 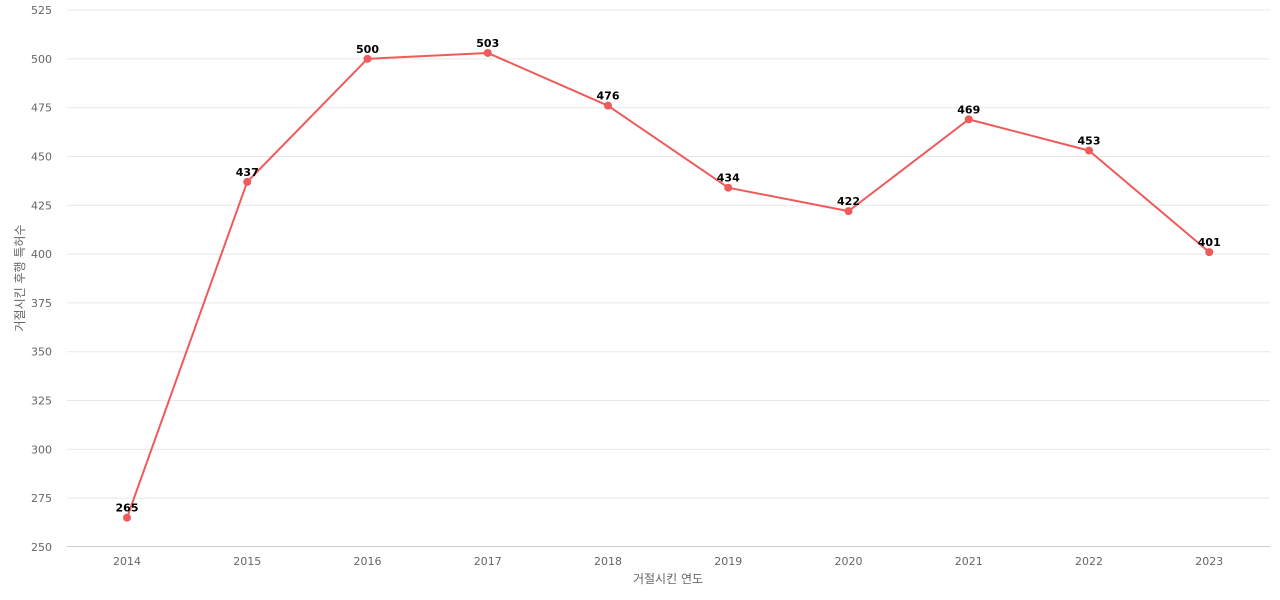 What do you see at coordinates (41, 10) in the screenshot?
I see `y-tick-label: 525` at bounding box center [41, 10].